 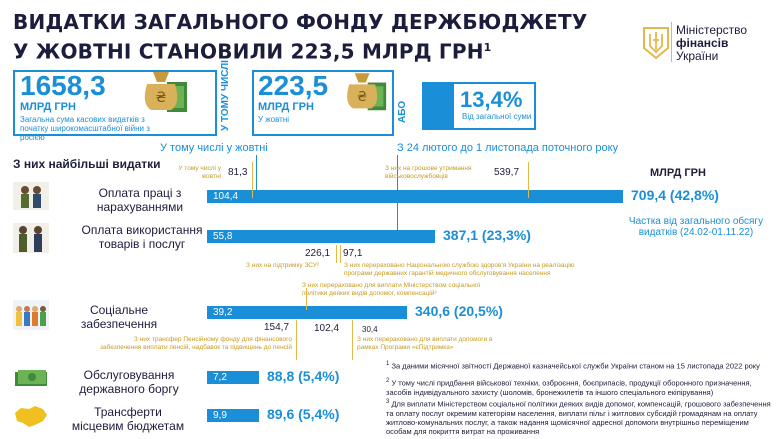 I want to click on section-title: З них найбільші видатки, so click(x=87, y=164).